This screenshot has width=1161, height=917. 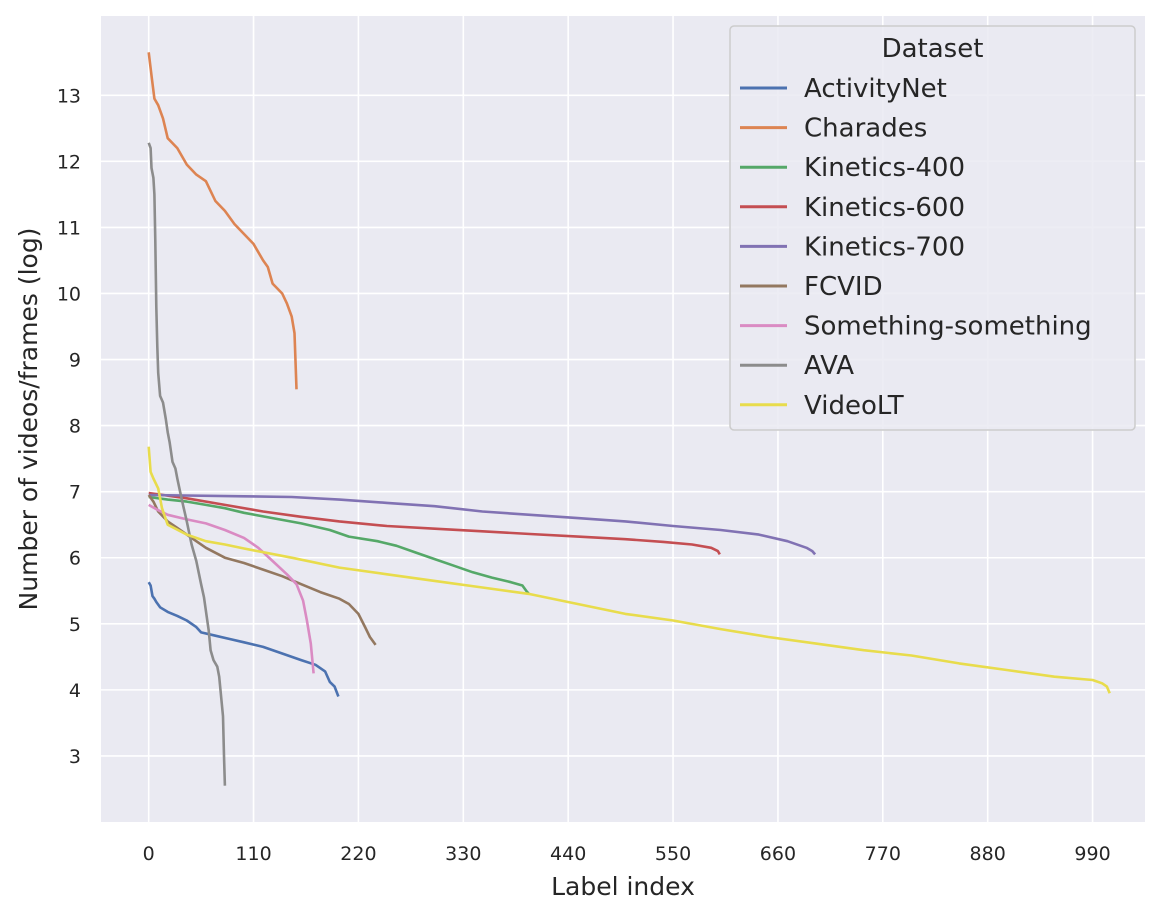 I want to click on x-tick-label: 220, so click(x=358, y=854).